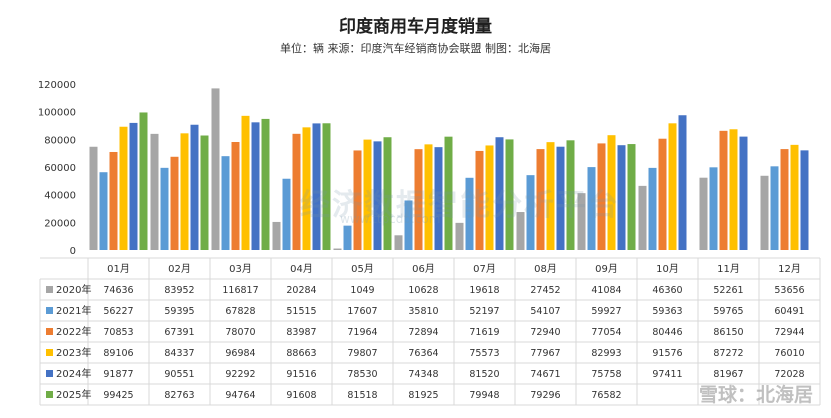 This screenshot has height=418, width=831. What do you see at coordinates (179, 269) in the screenshot?
I see `x-tick-label: 02月` at bounding box center [179, 269].